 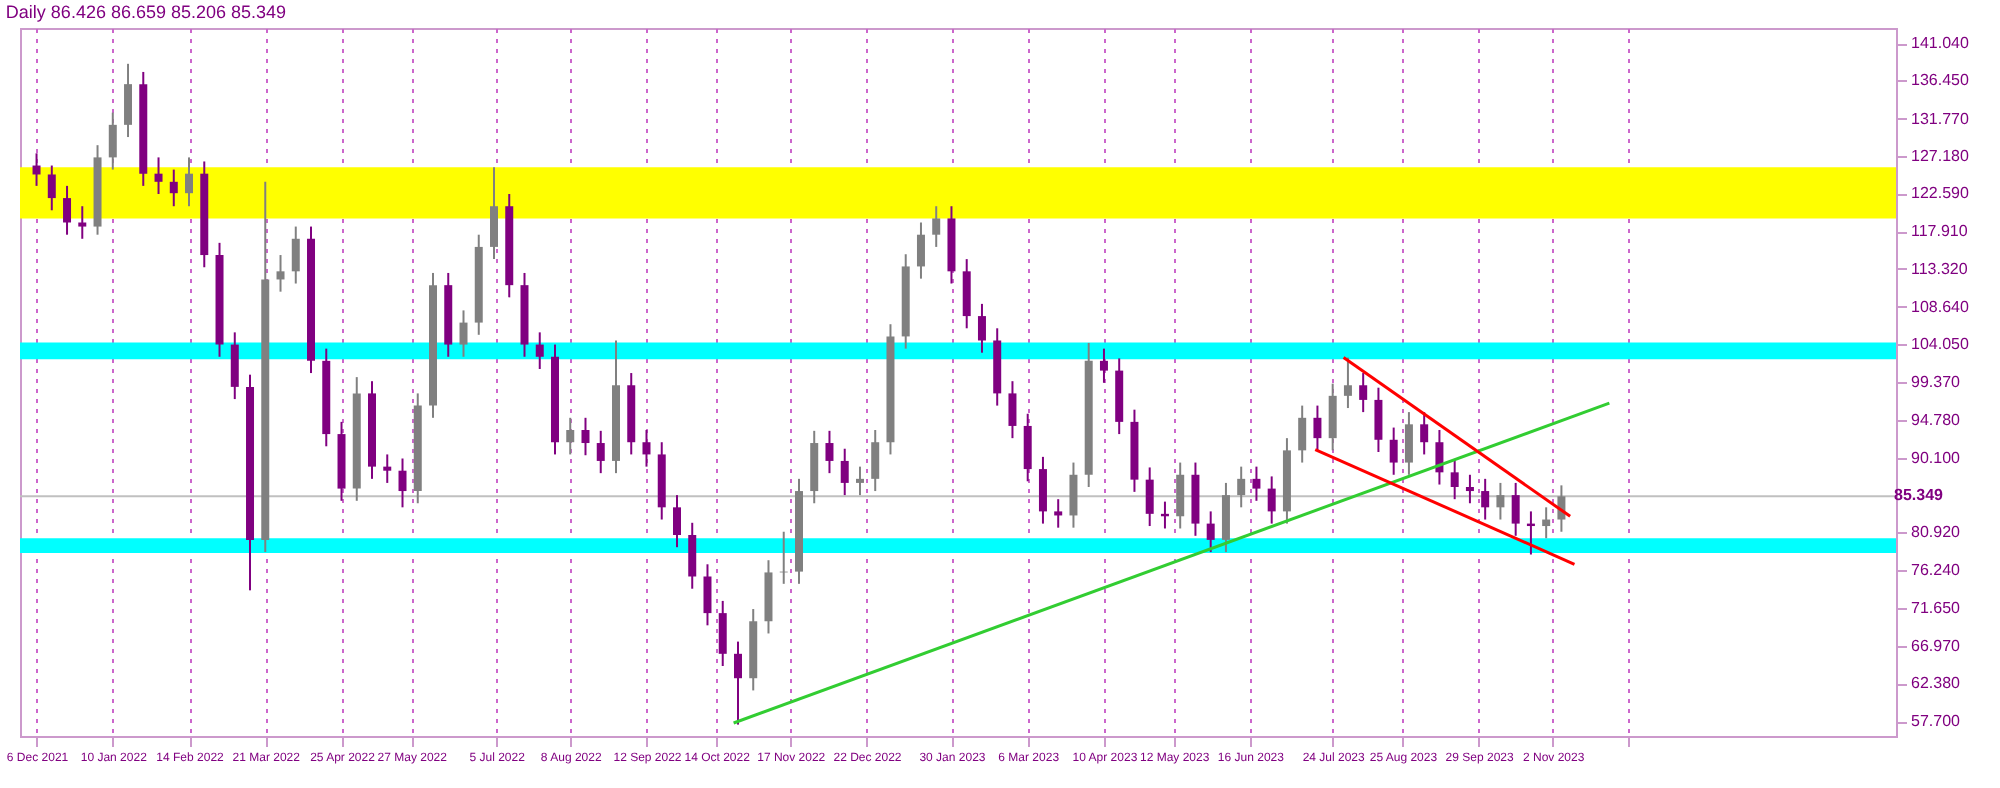 I want to click on y-tick-label: 66.970, so click(x=1936, y=645).